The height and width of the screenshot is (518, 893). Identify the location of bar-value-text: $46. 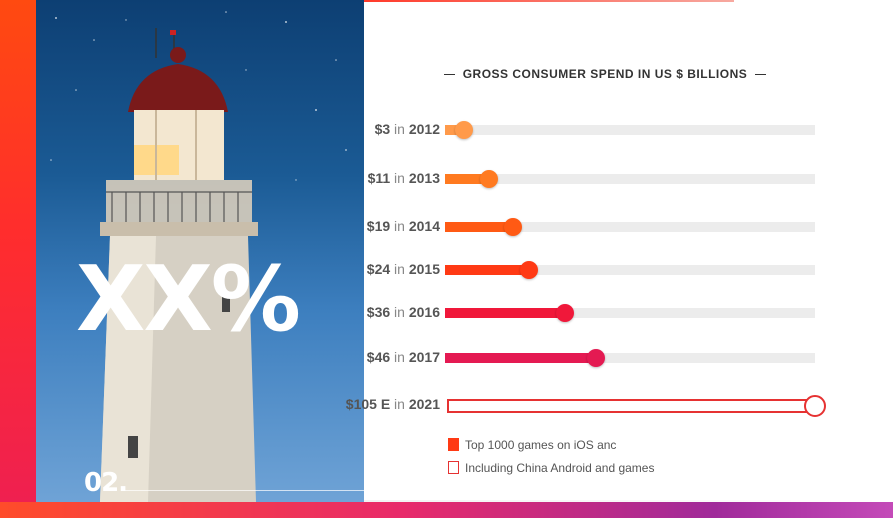
(378, 357).